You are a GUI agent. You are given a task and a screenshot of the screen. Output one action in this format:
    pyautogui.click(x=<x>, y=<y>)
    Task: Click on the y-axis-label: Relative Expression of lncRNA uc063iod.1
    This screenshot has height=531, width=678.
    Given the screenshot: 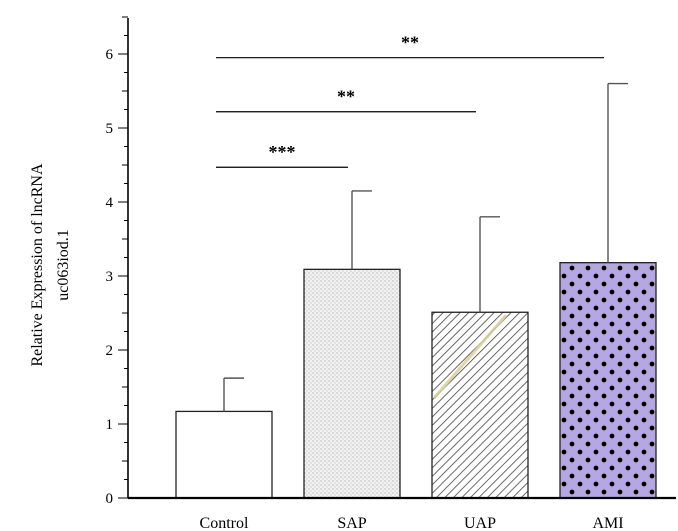 What is the action you would take?
    pyautogui.click(x=50, y=265)
    